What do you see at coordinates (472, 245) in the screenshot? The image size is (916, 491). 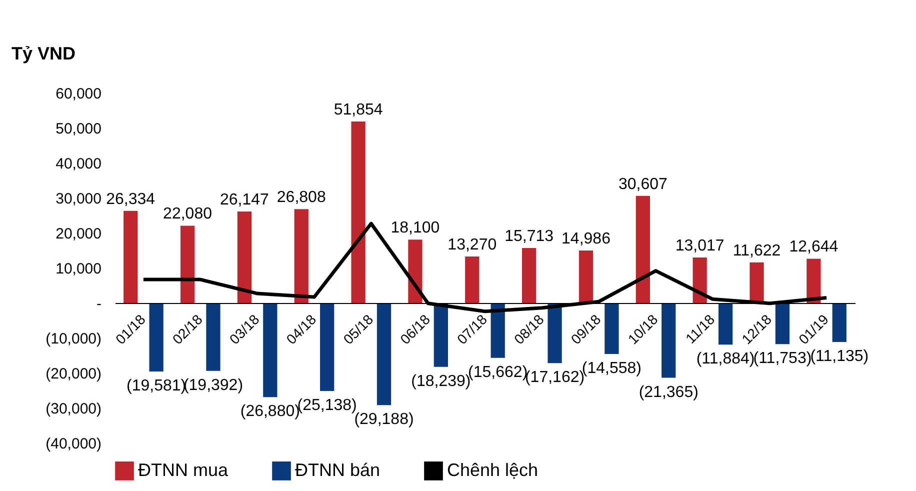 I see `data-label: 13,270` at bounding box center [472, 245].